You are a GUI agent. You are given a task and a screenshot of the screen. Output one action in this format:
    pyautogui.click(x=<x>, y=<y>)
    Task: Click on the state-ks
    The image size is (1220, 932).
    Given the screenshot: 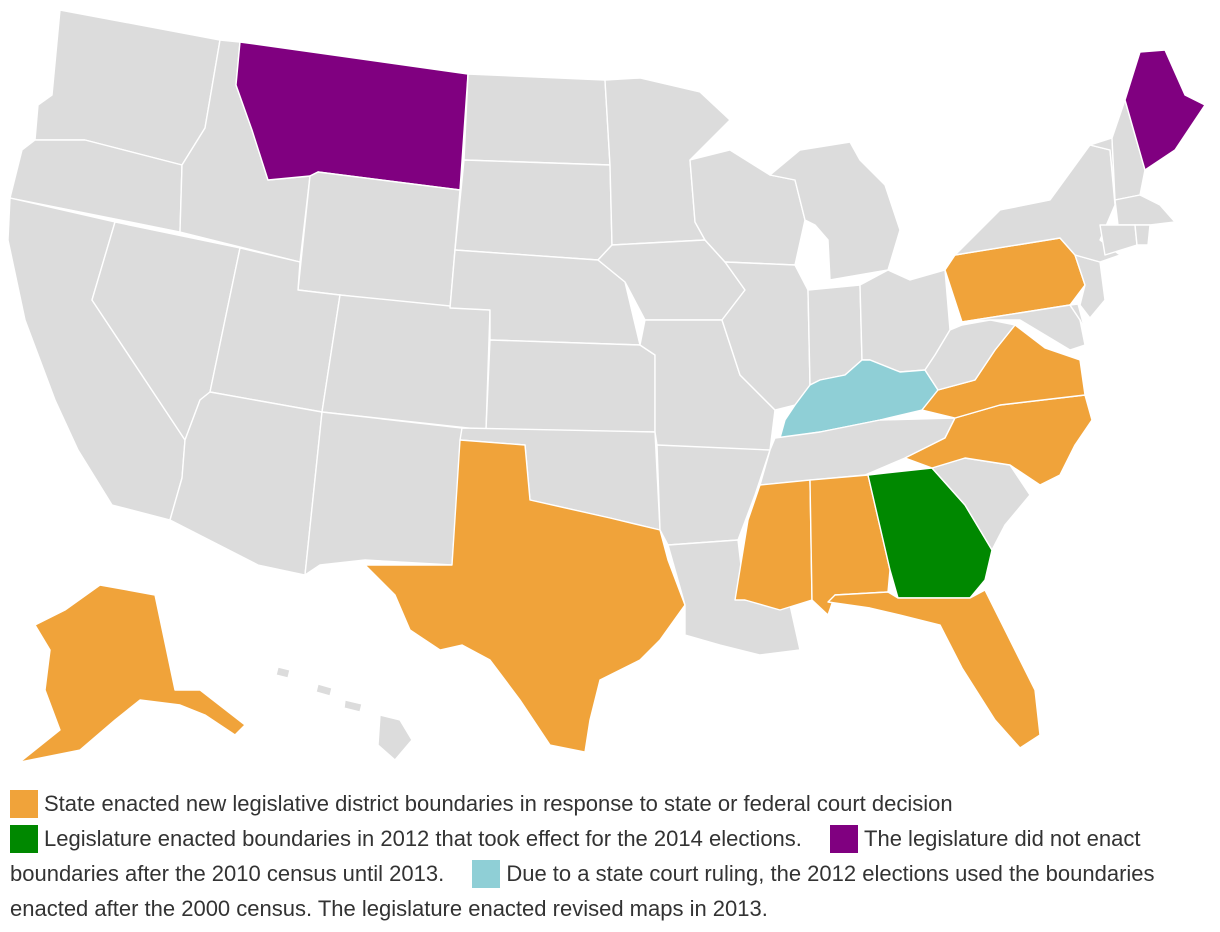 What is the action you would take?
    pyautogui.click(x=570, y=386)
    